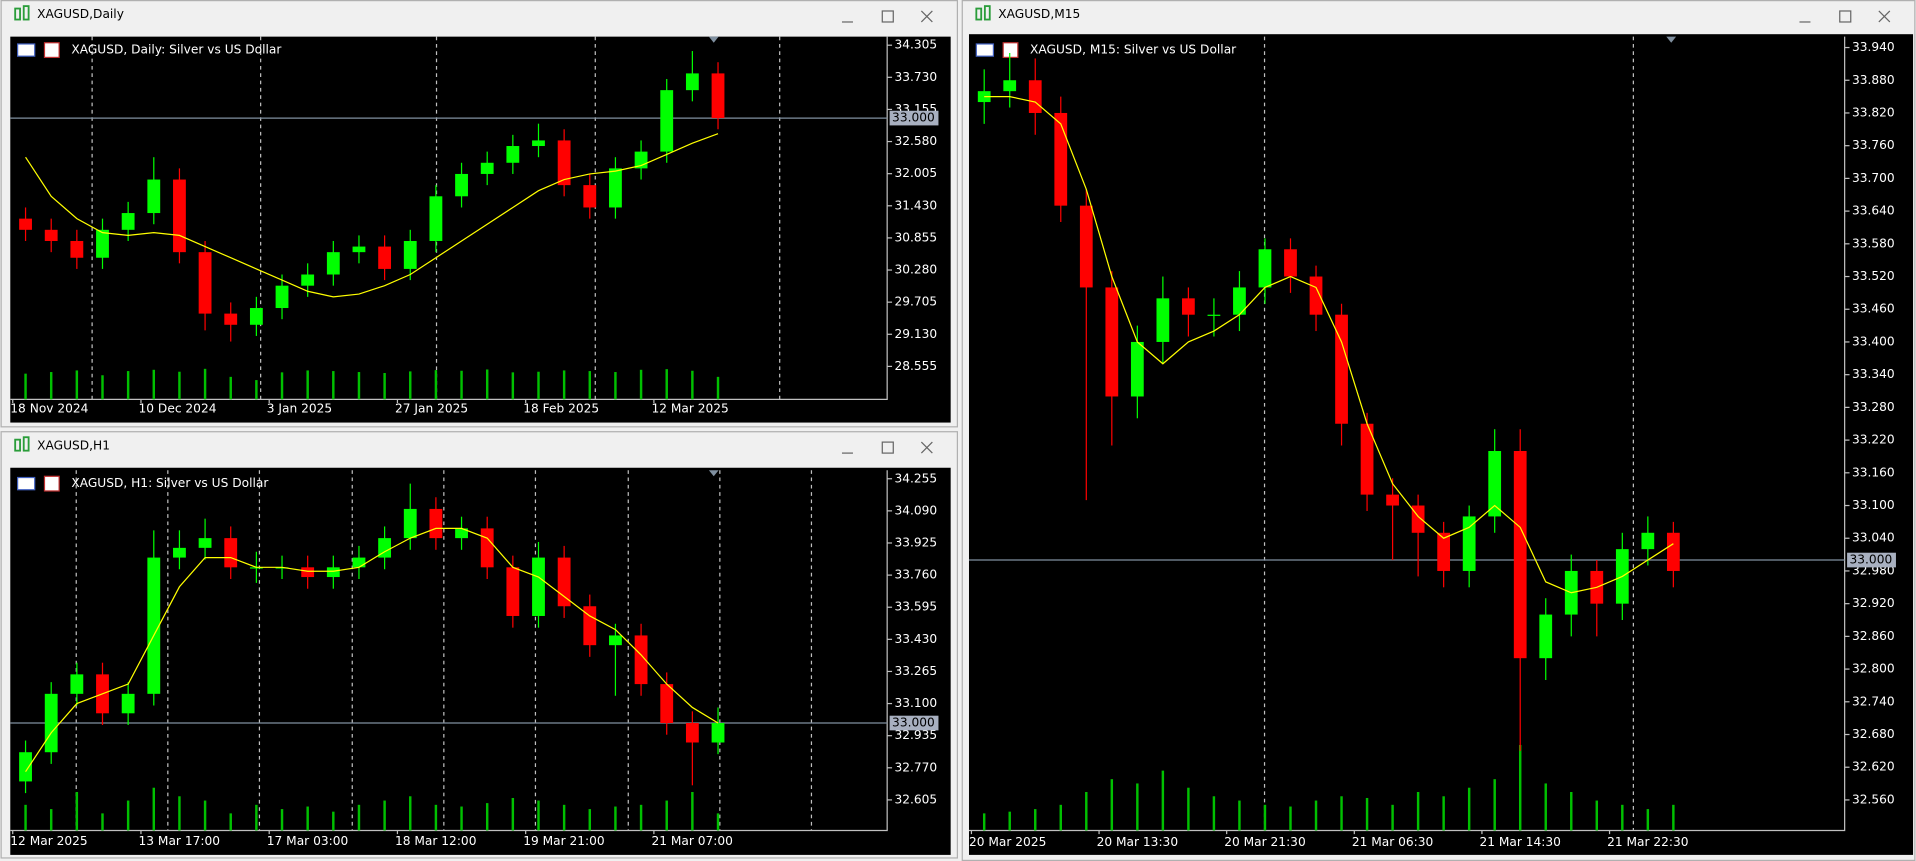 This screenshot has width=1916, height=861. What do you see at coordinates (915, 639) in the screenshot?
I see `y-tick-label: 33.430` at bounding box center [915, 639].